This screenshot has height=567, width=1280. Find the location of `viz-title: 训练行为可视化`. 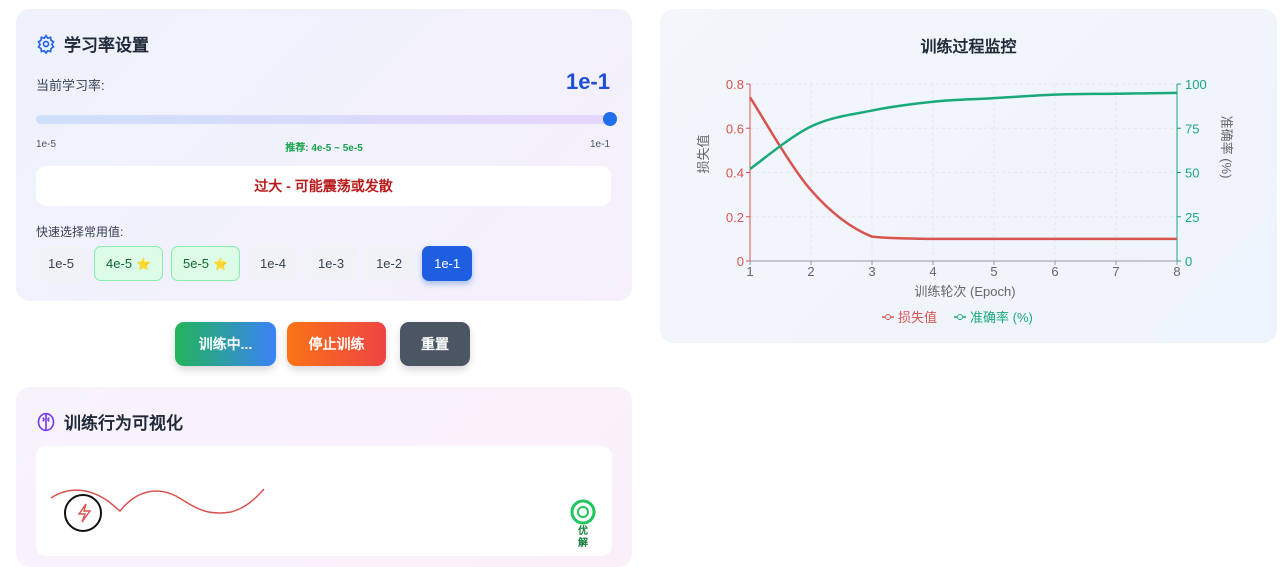

viz-title: 训练行为可视化 is located at coordinates (109, 421).